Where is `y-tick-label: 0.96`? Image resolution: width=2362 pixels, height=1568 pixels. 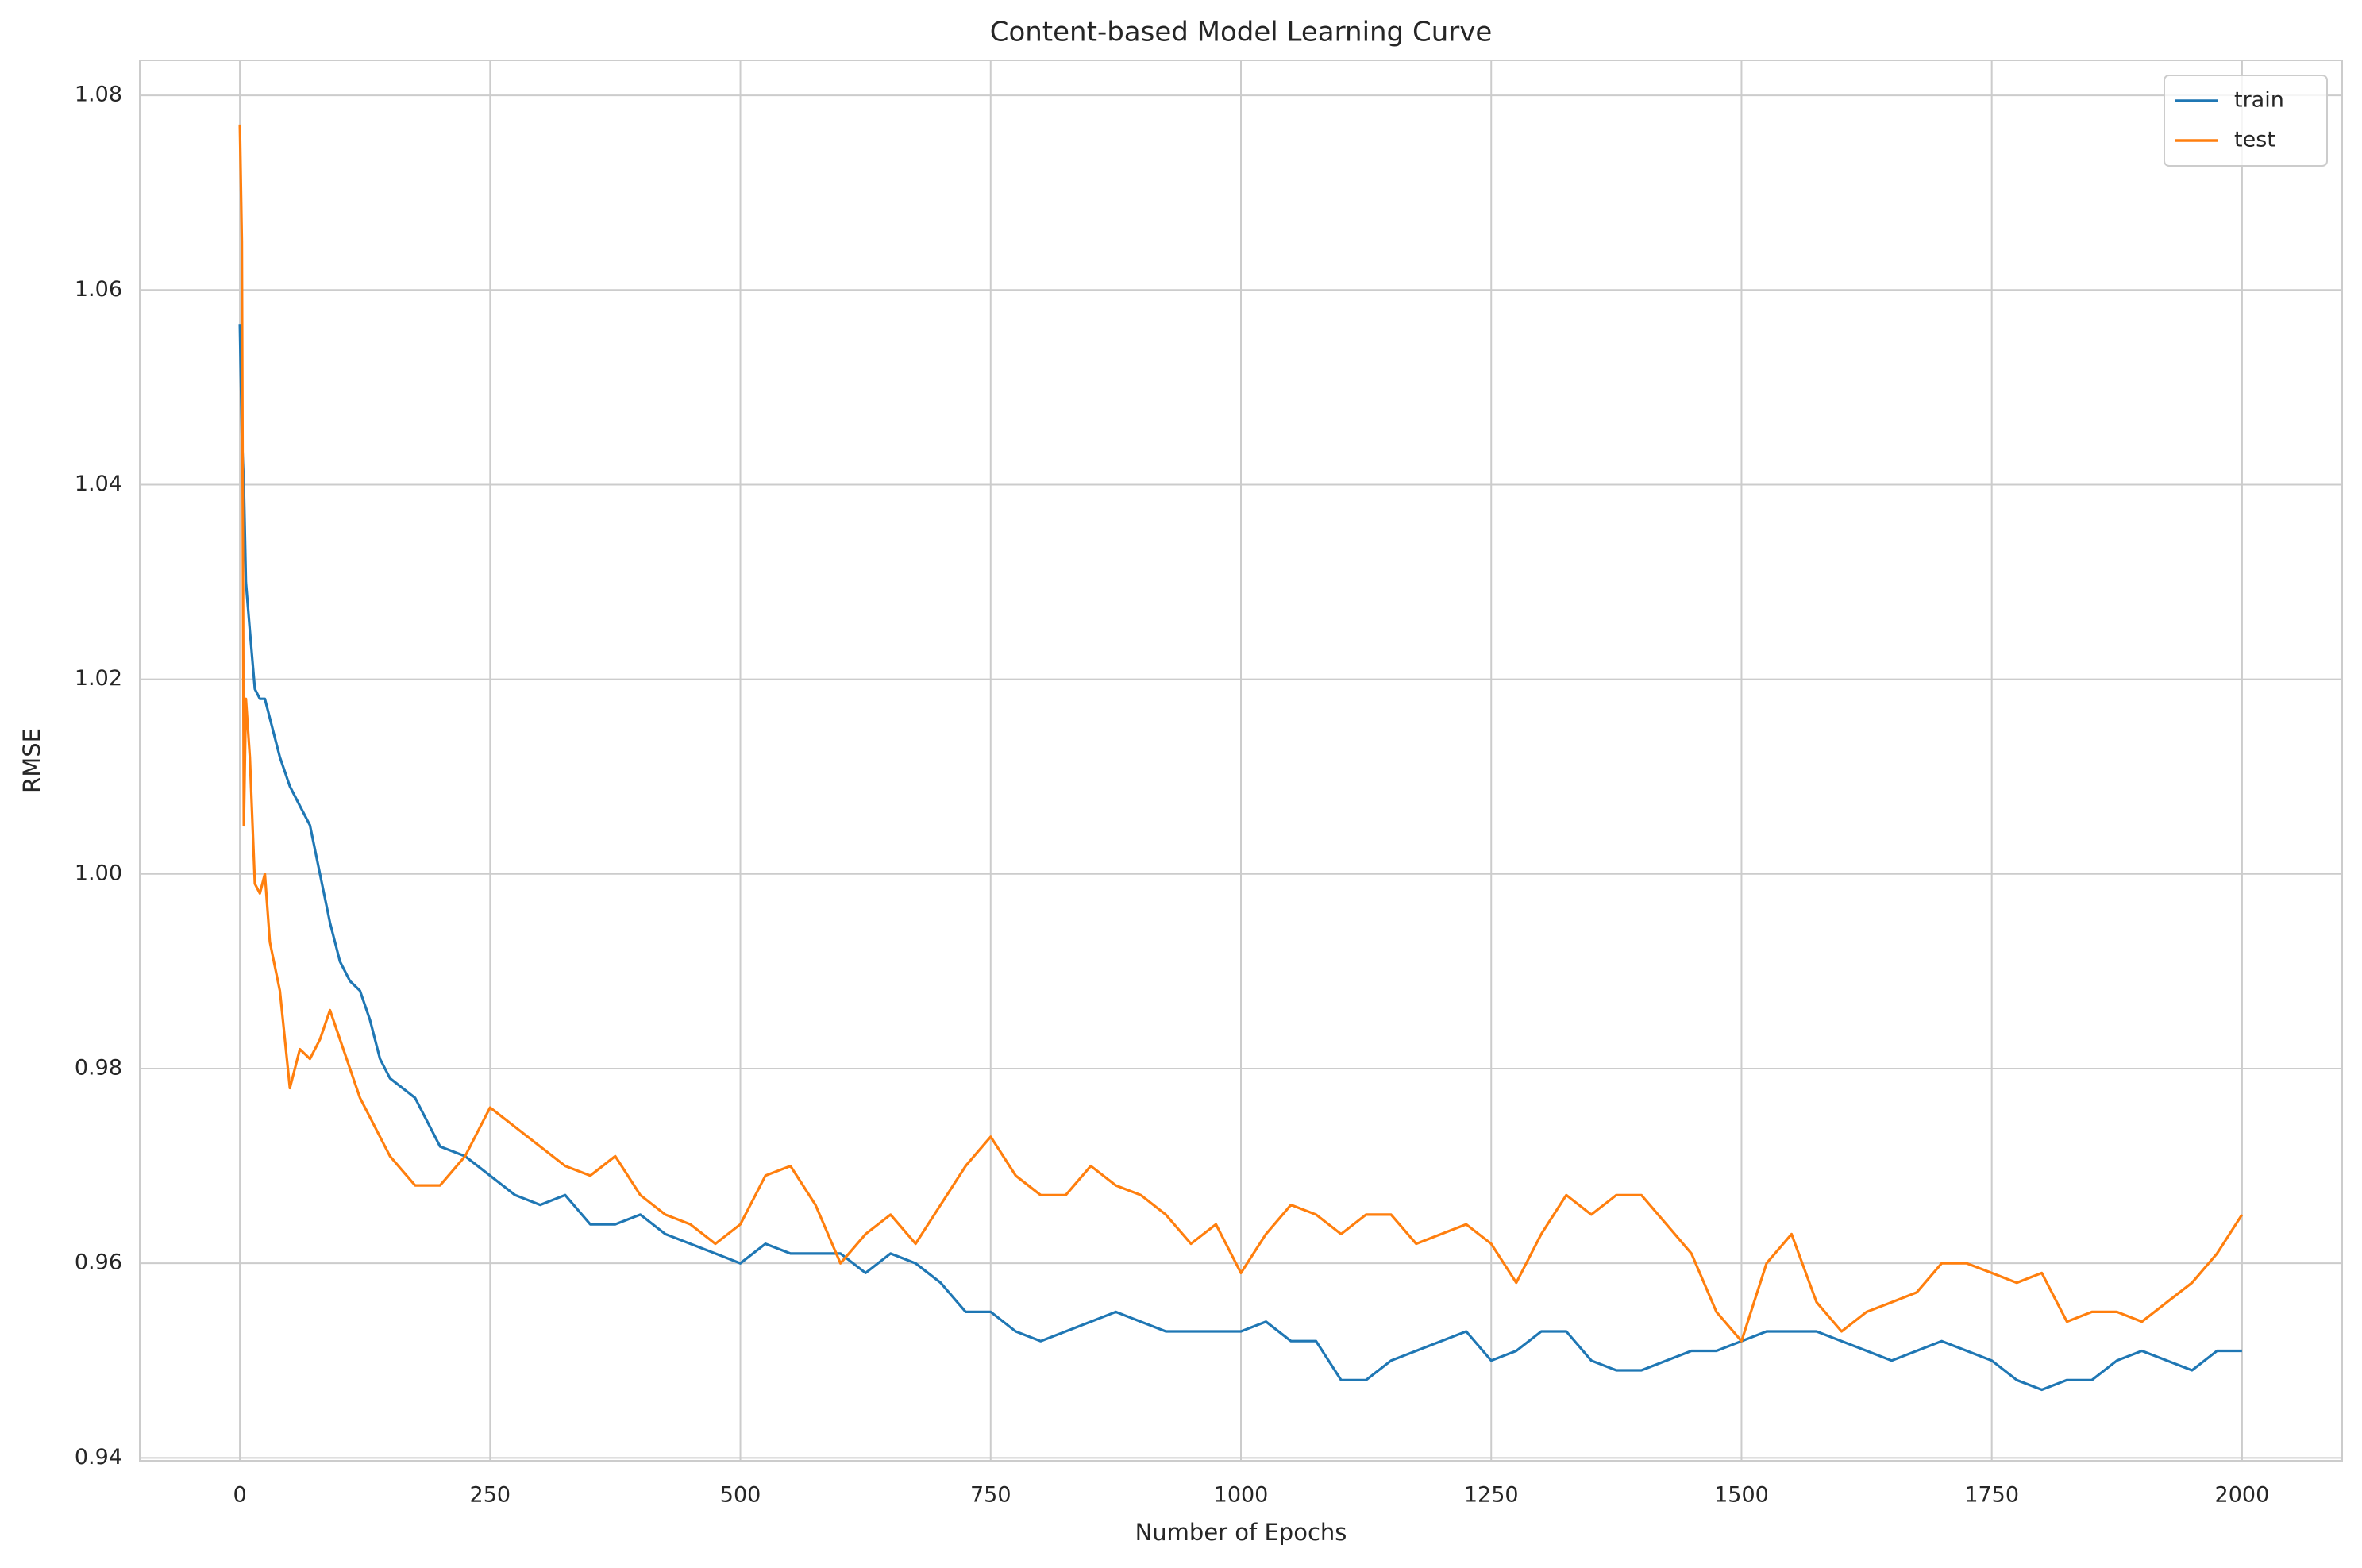
y-tick-label: 0.96 is located at coordinates (99, 1262).